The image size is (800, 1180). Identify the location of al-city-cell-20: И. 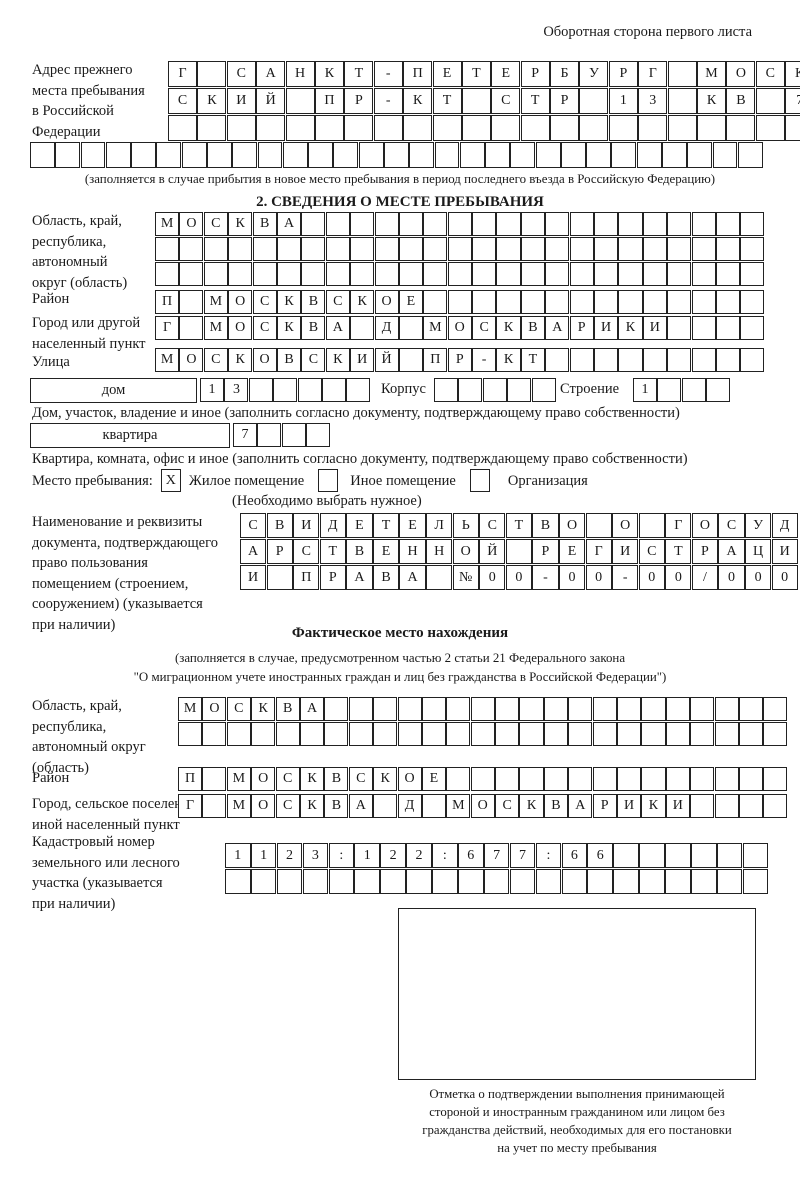
(677, 806).